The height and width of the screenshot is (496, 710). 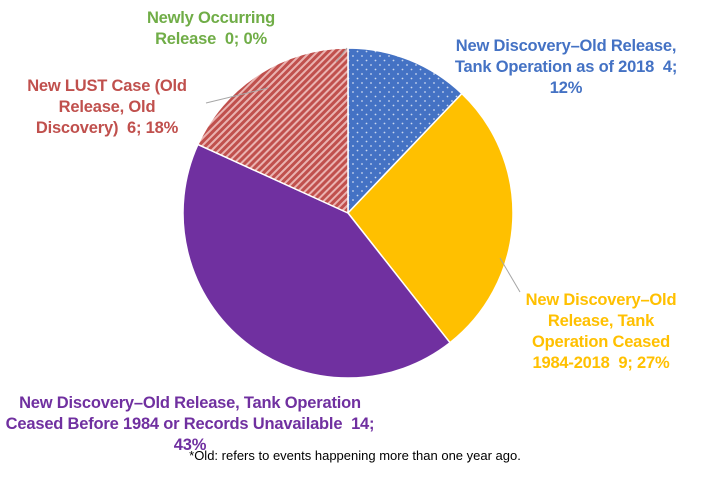 I want to click on slice-label: Newly Occurring Release 0; 0%, so click(x=211, y=29).